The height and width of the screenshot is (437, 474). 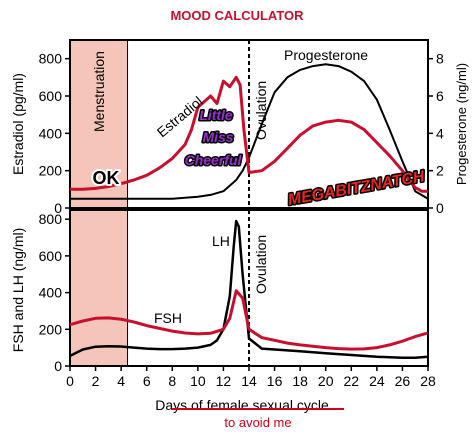 What do you see at coordinates (51, 329) in the screenshot?
I see `y-tick-label-fsh-lh: 200` at bounding box center [51, 329].